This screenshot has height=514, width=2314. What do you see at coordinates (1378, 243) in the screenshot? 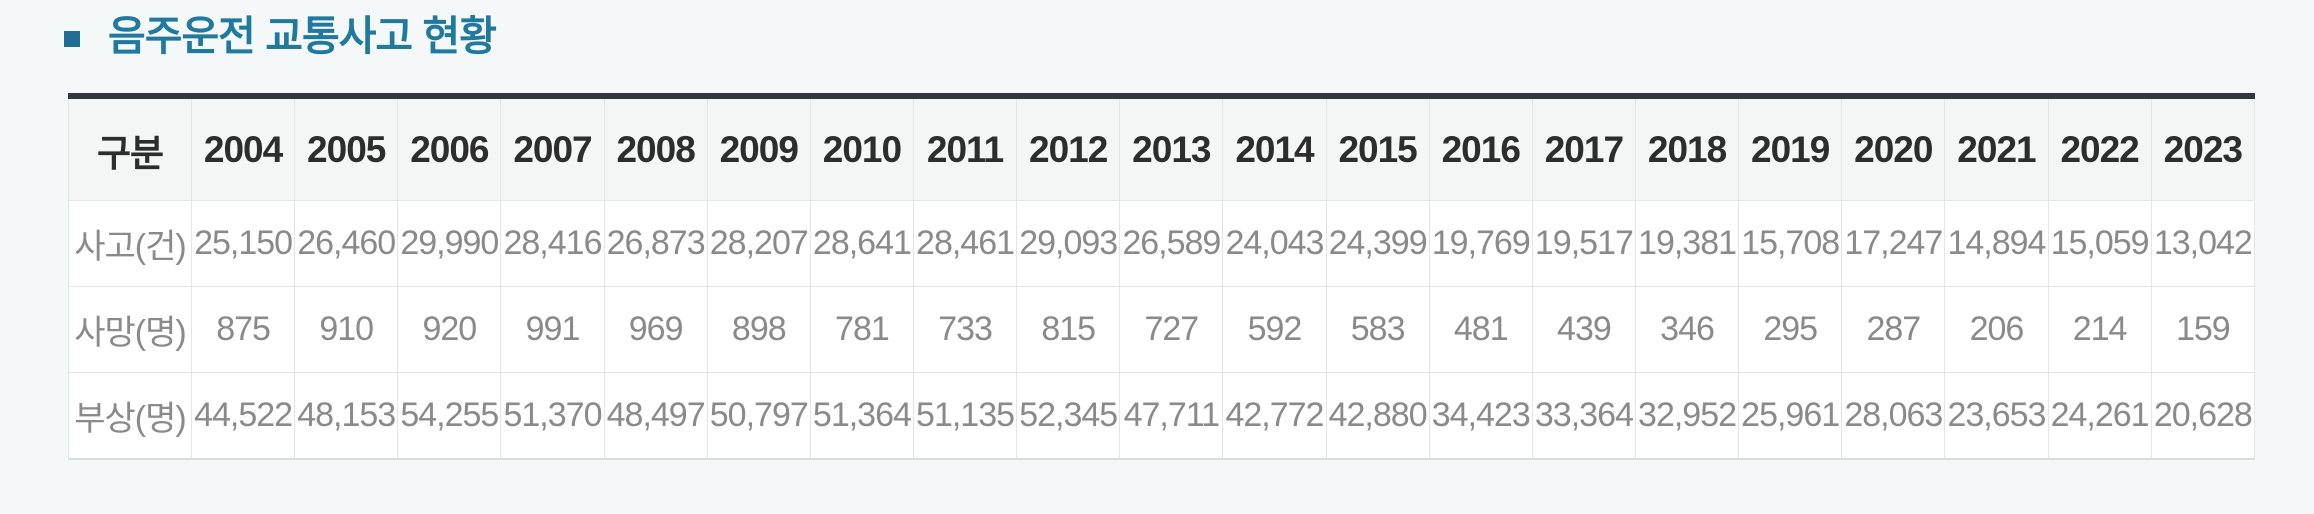
I see `table-cell: 24,399` at bounding box center [1378, 243].